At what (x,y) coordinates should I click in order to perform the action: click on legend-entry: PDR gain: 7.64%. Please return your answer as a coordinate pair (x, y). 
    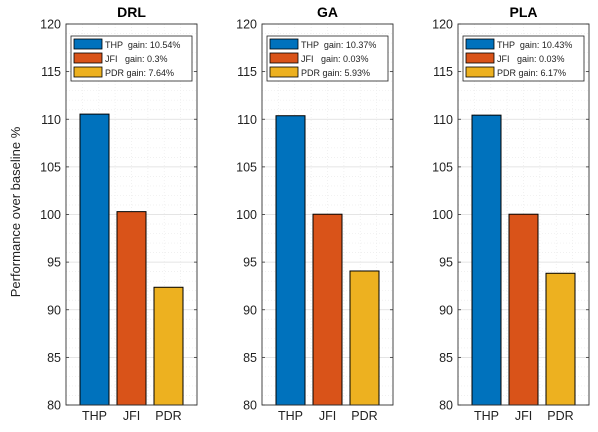
    Looking at the image, I should click on (139, 73).